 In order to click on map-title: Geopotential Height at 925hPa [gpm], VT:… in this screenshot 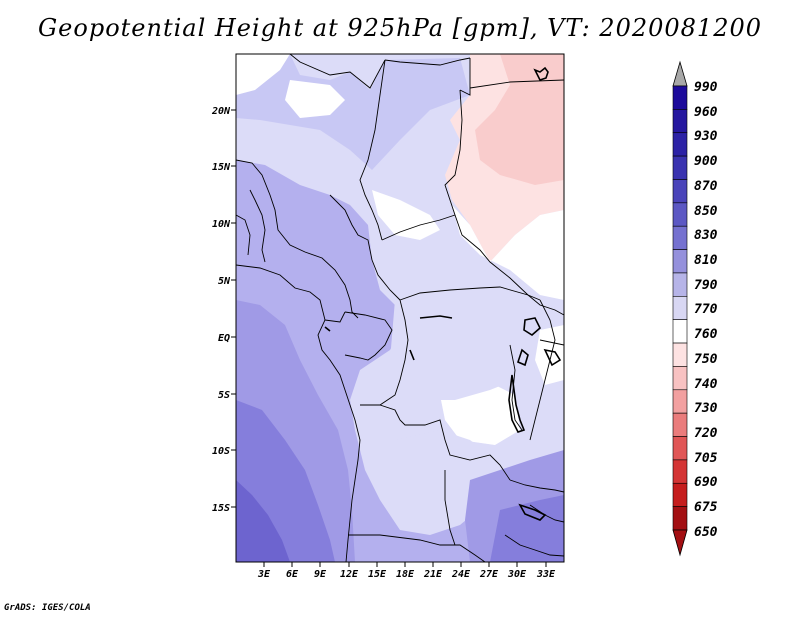, I will do `click(400, 28)`.